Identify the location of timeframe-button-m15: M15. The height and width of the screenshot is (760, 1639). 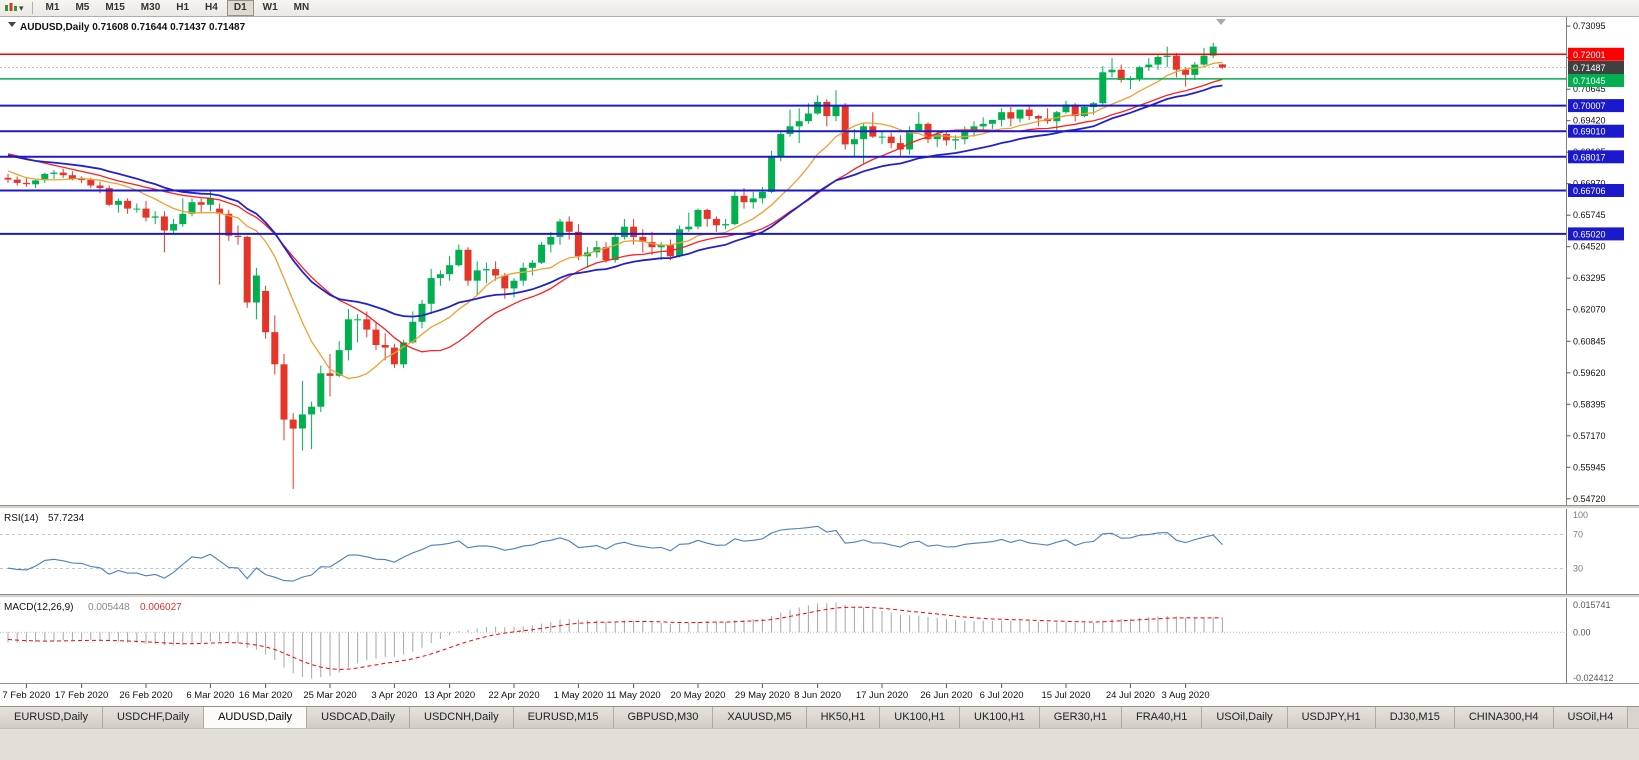
(115, 7).